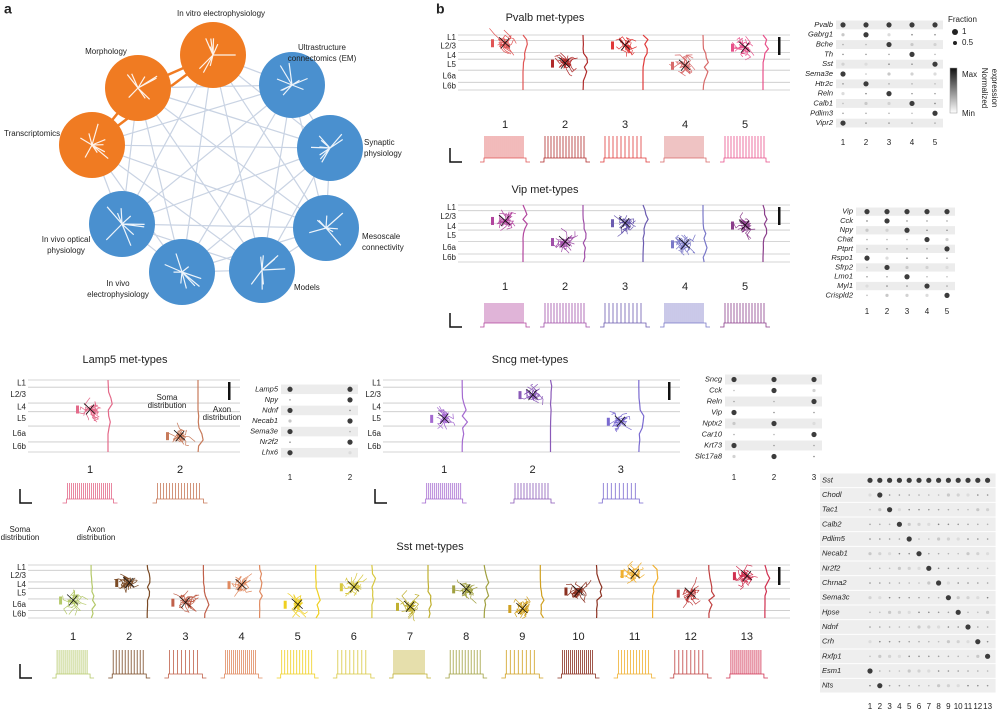  What do you see at coordinates (451, 226) in the screenshot?
I see `layer-label: L4` at bounding box center [451, 226].